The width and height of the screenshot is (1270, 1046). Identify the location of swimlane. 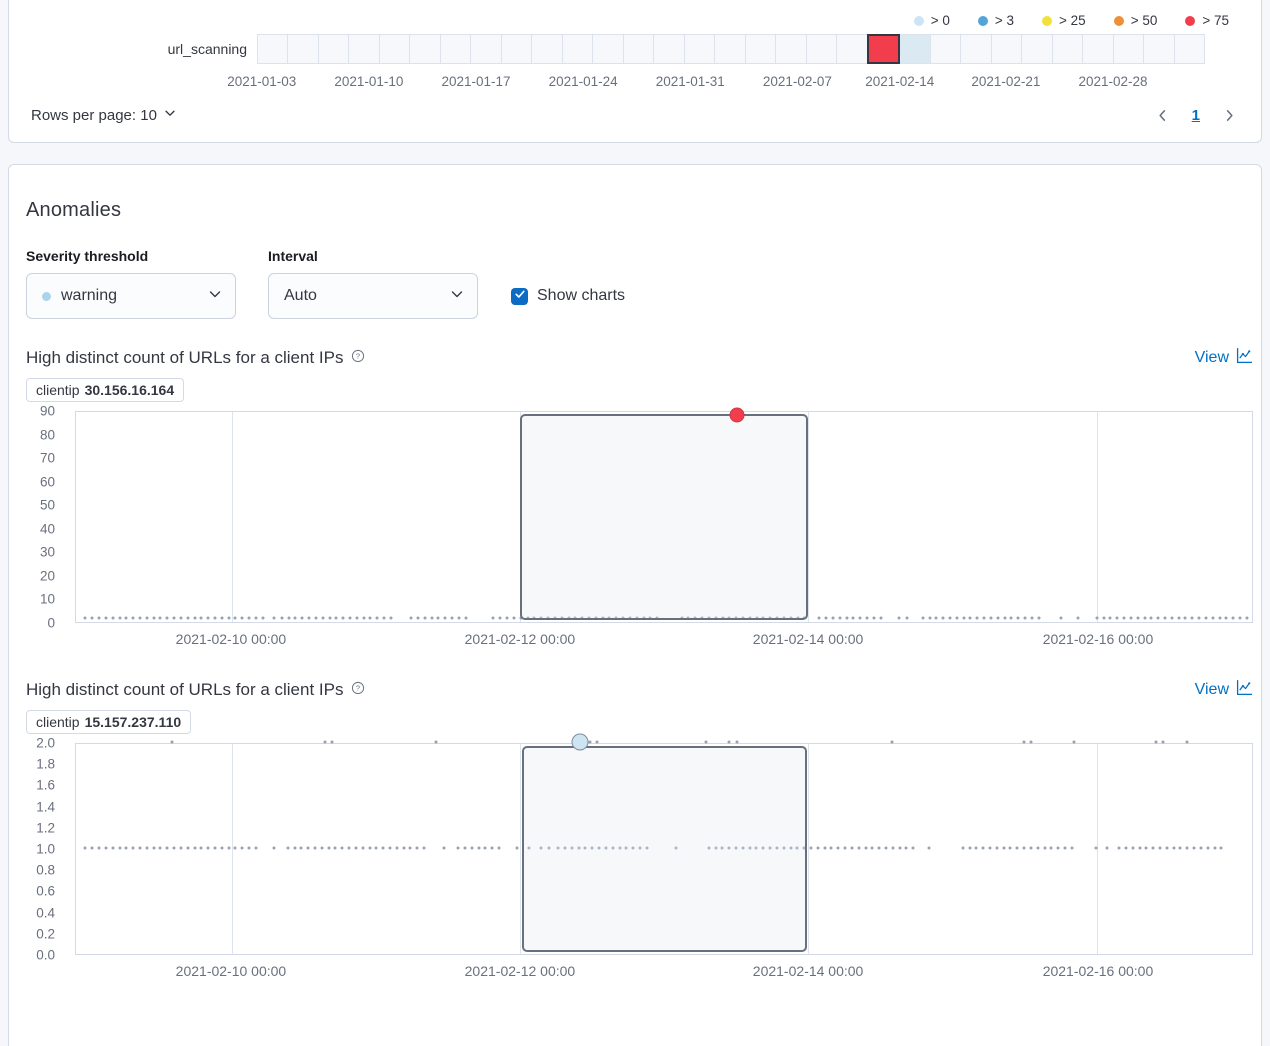
(731, 49).